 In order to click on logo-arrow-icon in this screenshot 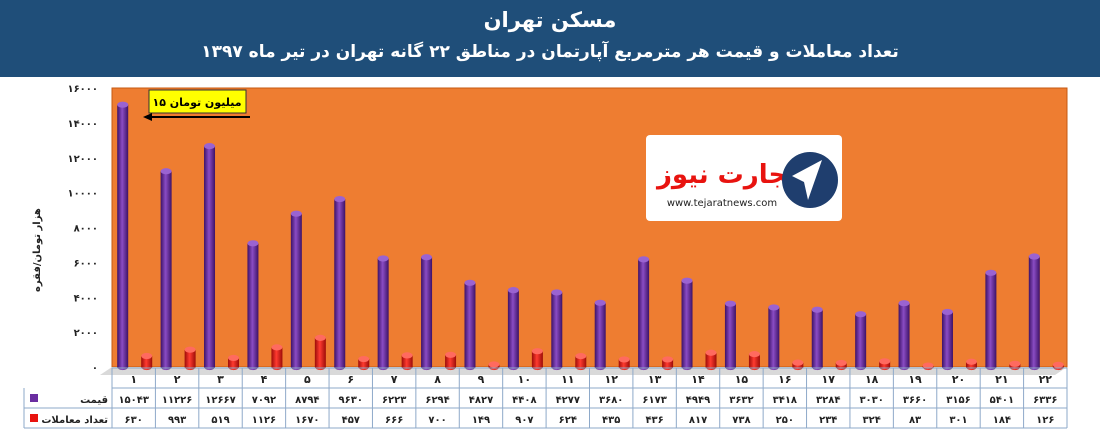, I will do `click(807, 180)`.